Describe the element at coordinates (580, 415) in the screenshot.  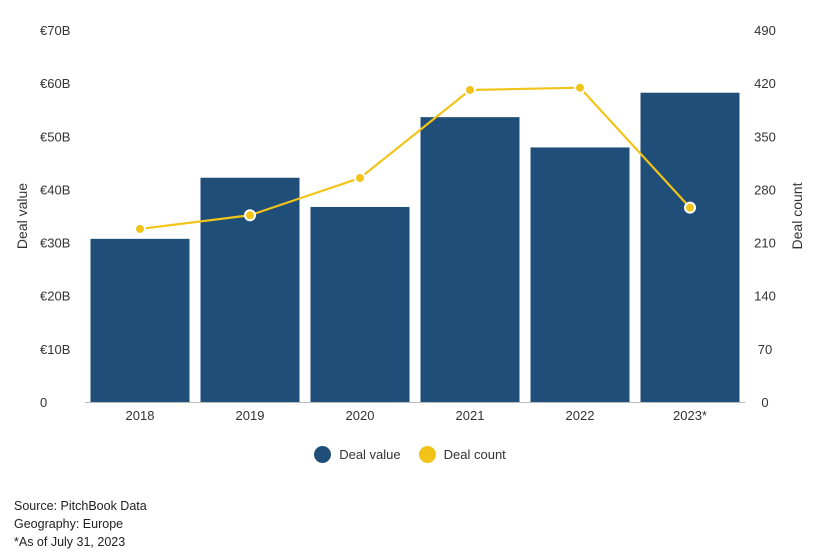
I see `x-tick-label: 2022` at that location.